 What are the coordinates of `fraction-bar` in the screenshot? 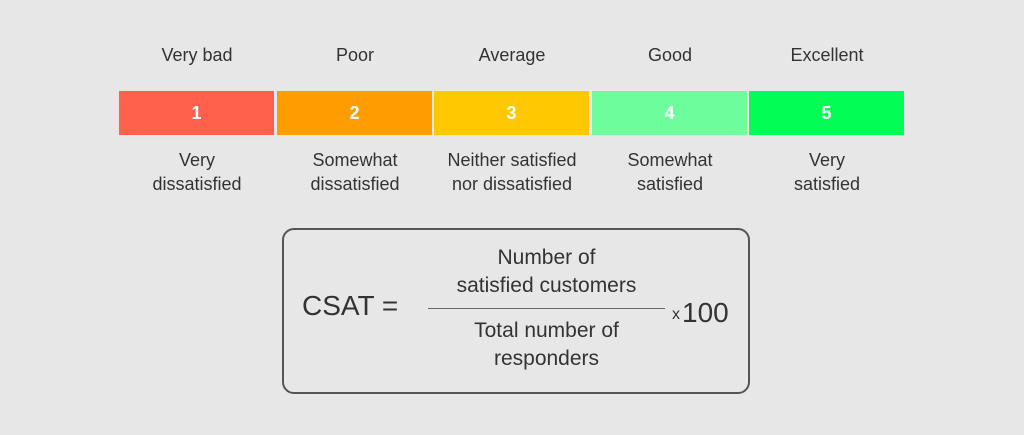 It's located at (546, 308).